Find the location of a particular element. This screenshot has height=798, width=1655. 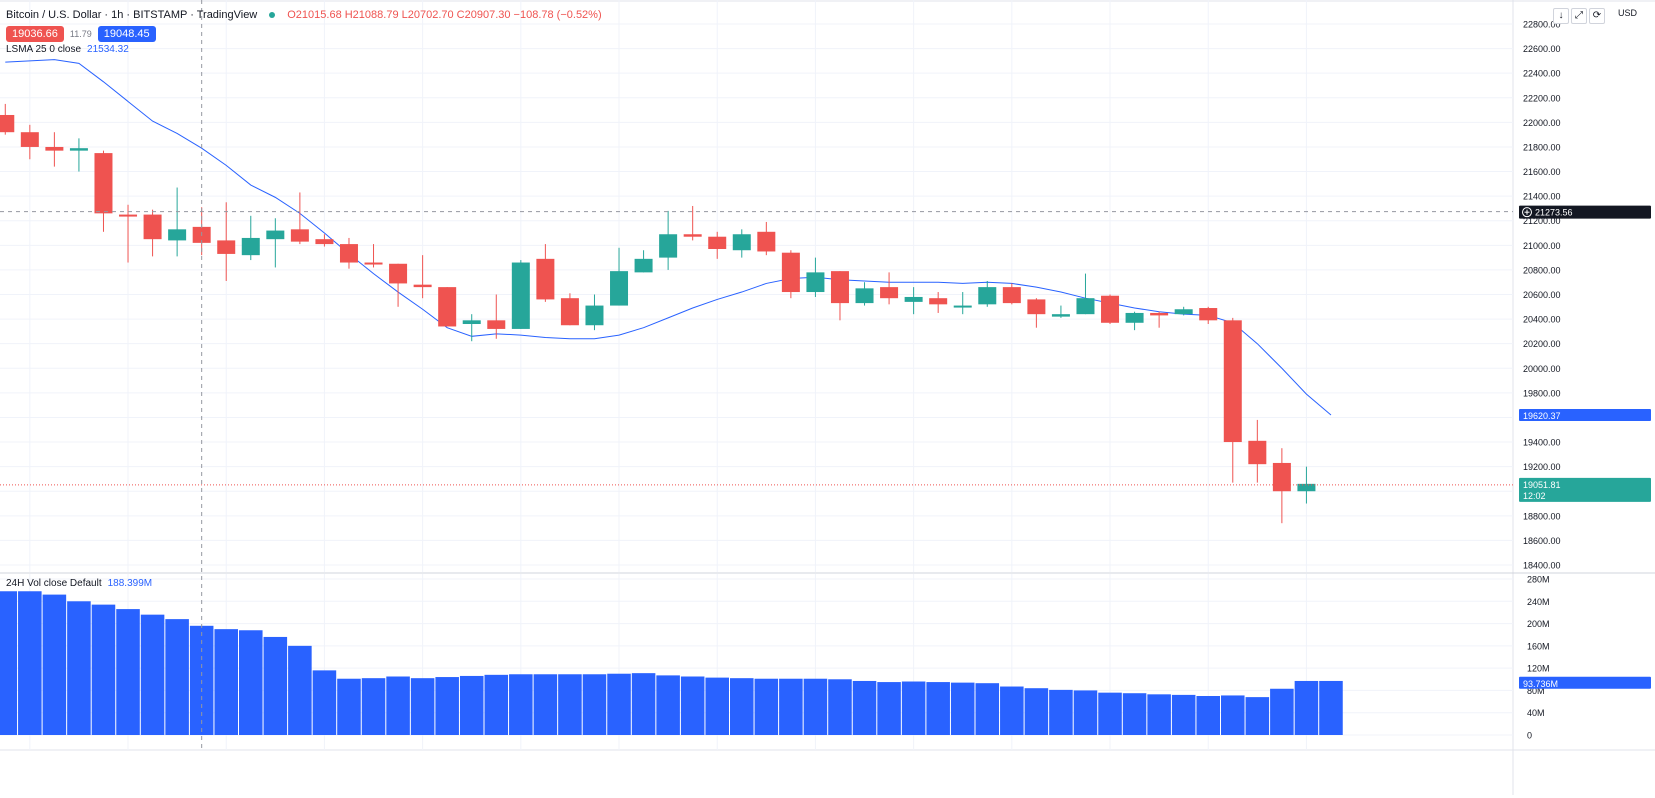

lsma-label: LSMA 25 0 close is located at coordinates (44, 49).